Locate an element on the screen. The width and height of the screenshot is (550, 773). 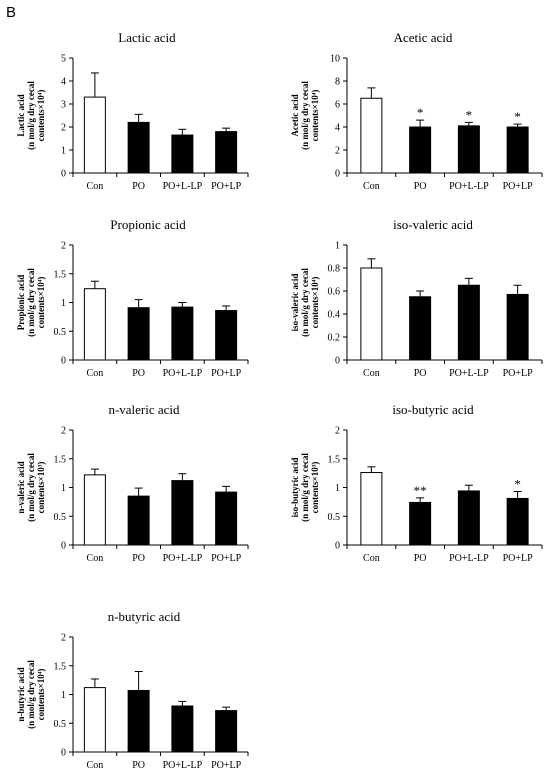
chart-title: iso-butyric acid is located at coordinates (433, 409).